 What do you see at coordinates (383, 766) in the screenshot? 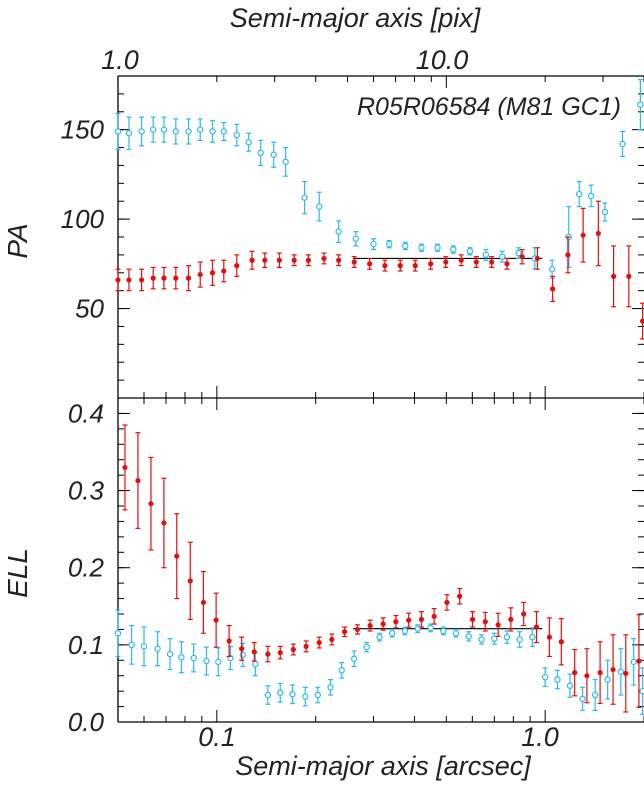
I see `bottom-axis-label: Semi-major axis [arcsec]` at bounding box center [383, 766].